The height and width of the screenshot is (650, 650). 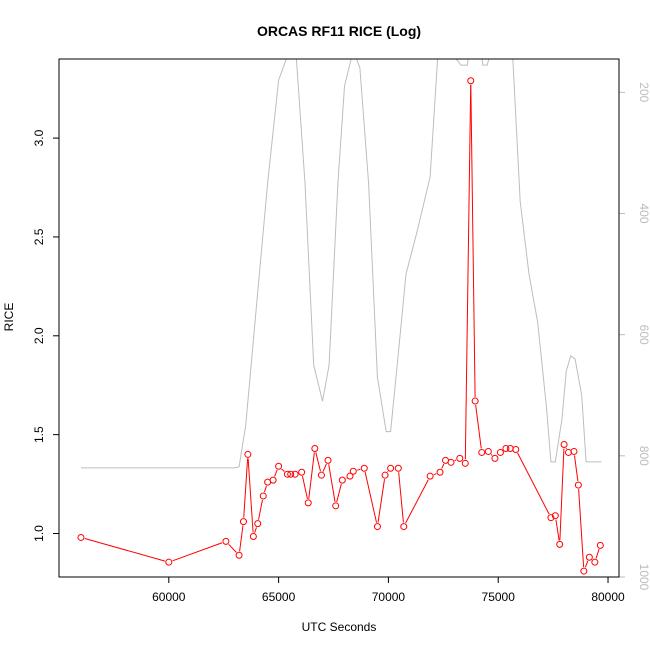 I want to click on y-tick-label: 2.5, so click(x=39, y=236).